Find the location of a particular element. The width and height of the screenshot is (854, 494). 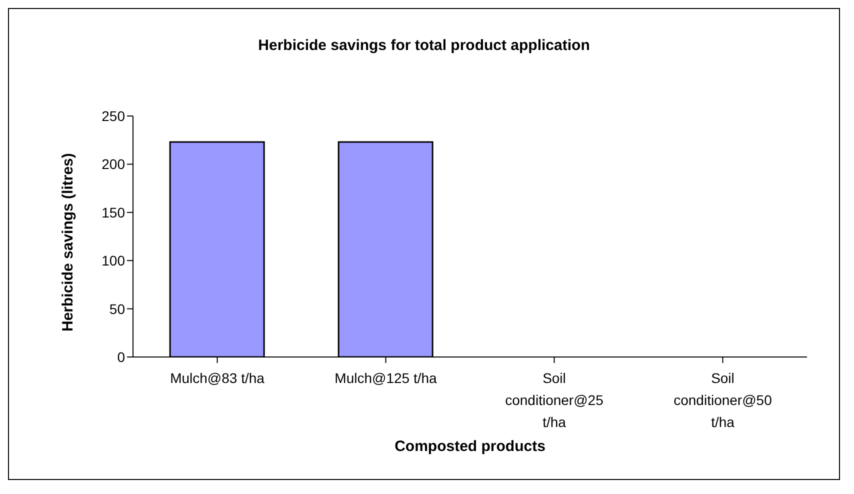

y-tick-label: 0 is located at coordinates (121, 356).